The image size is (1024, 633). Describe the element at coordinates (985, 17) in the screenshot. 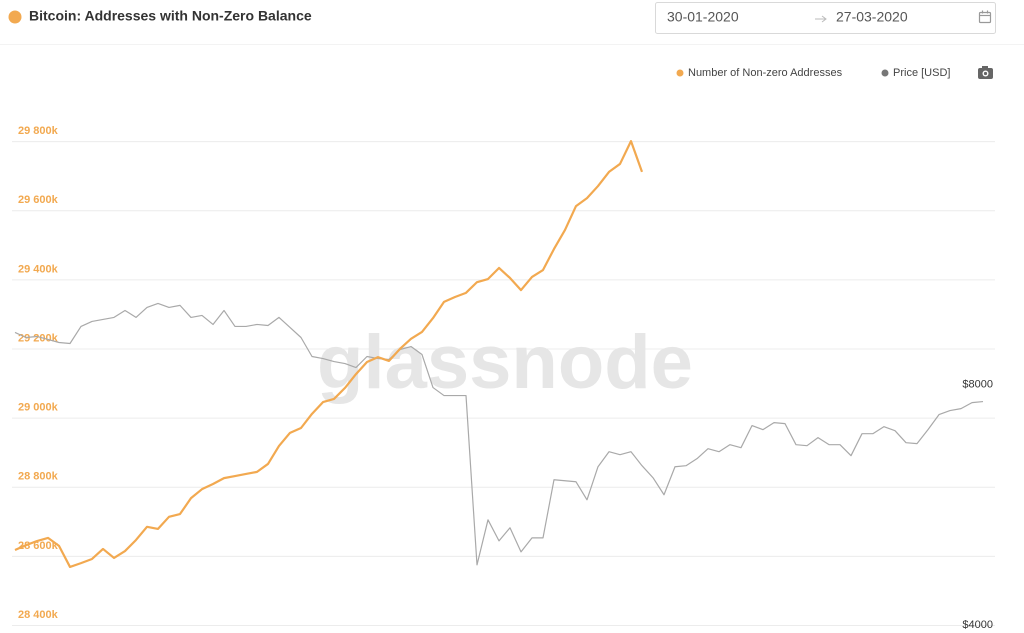

I see `calendar-icon` at that location.